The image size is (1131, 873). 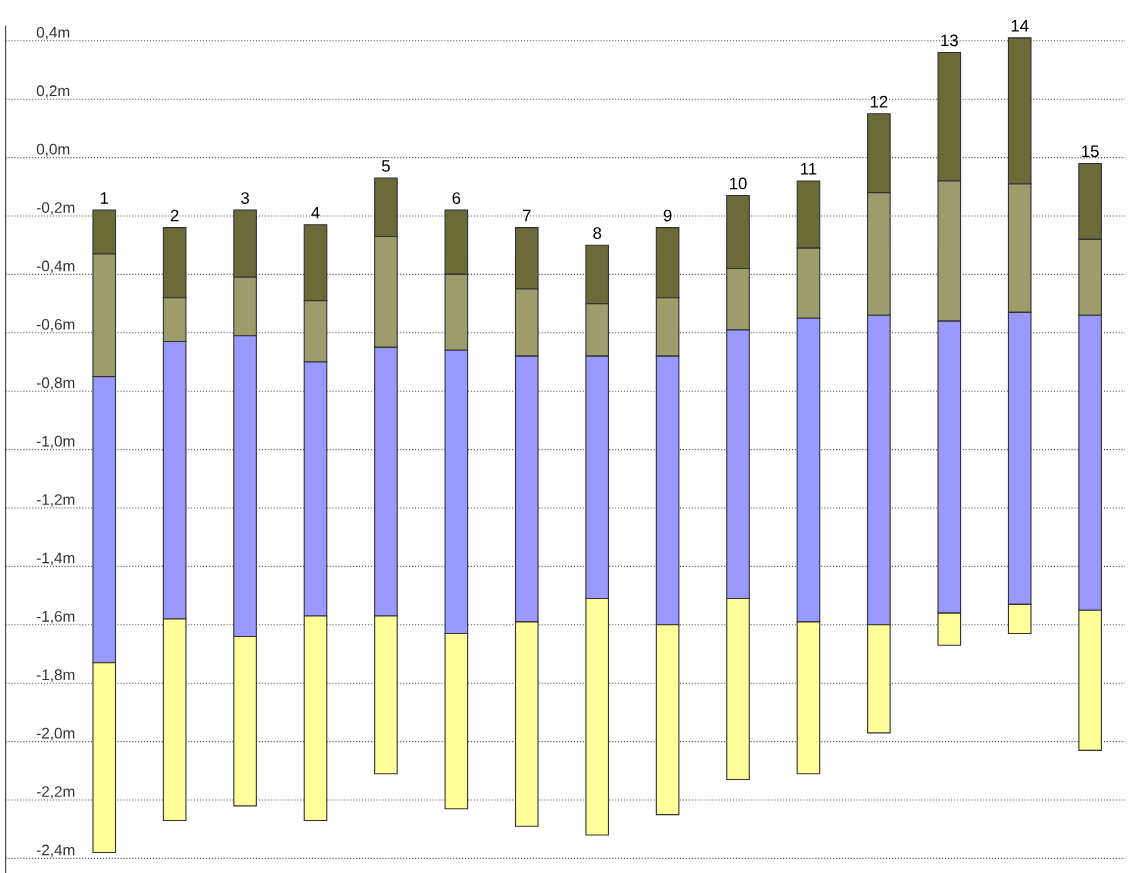 I want to click on y-tick-label: -1,4m, so click(x=55, y=559).